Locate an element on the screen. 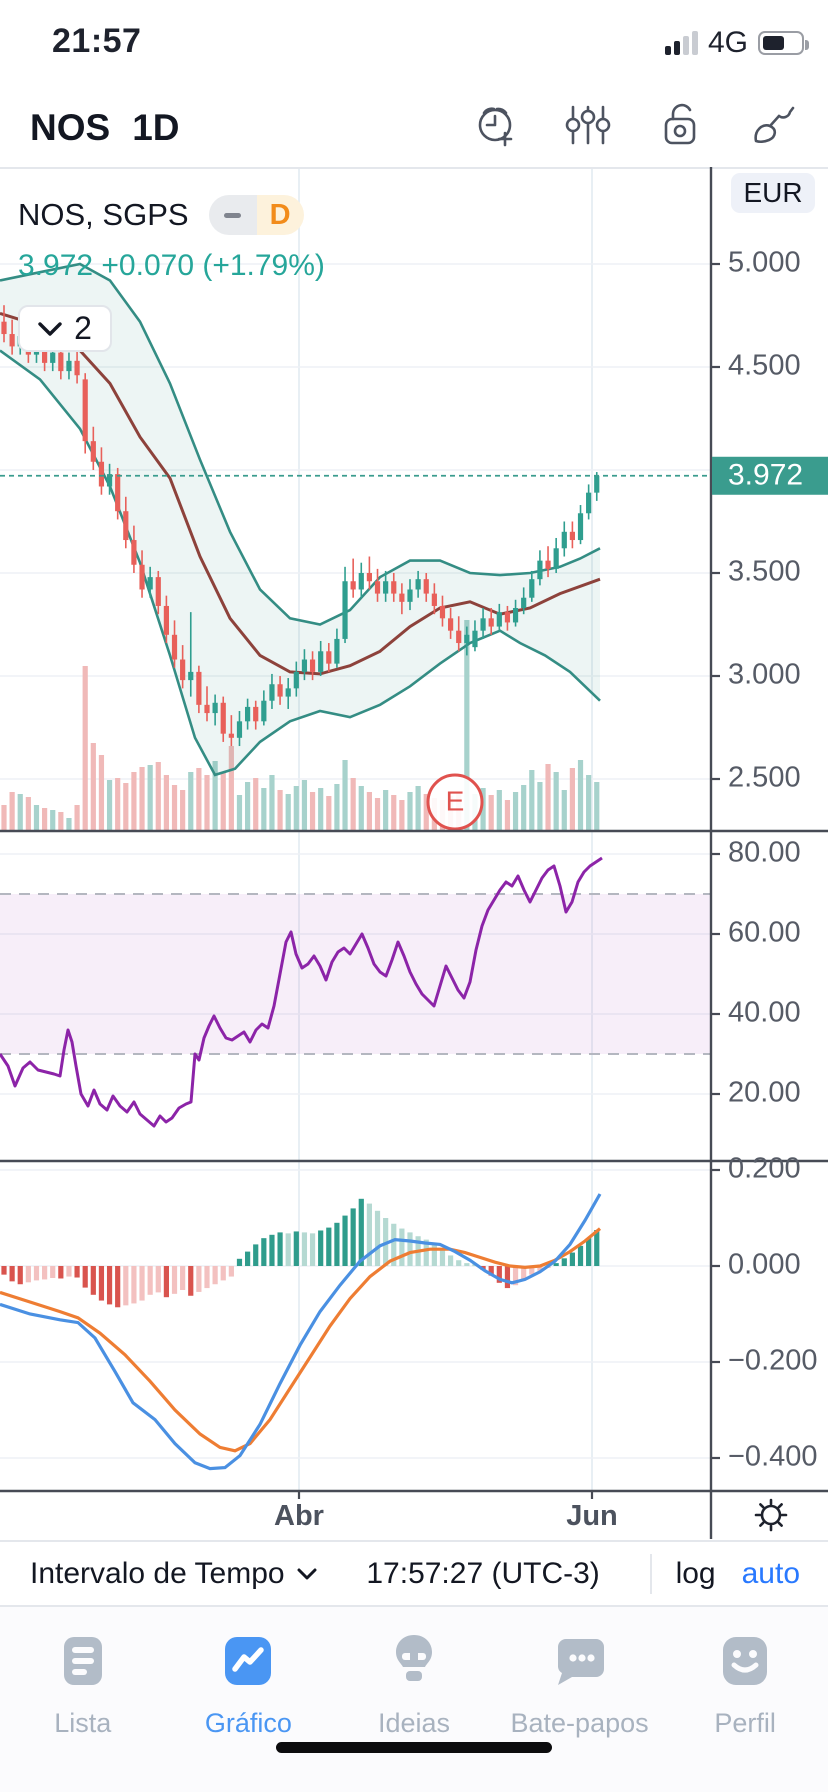 The image size is (828, 1792). badge-dash-segment is located at coordinates (232, 215).